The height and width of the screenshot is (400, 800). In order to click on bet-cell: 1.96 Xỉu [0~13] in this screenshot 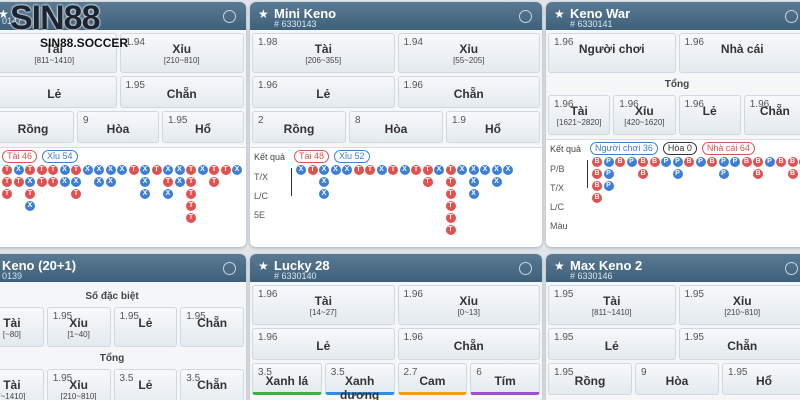, I will do `click(468, 305)`.